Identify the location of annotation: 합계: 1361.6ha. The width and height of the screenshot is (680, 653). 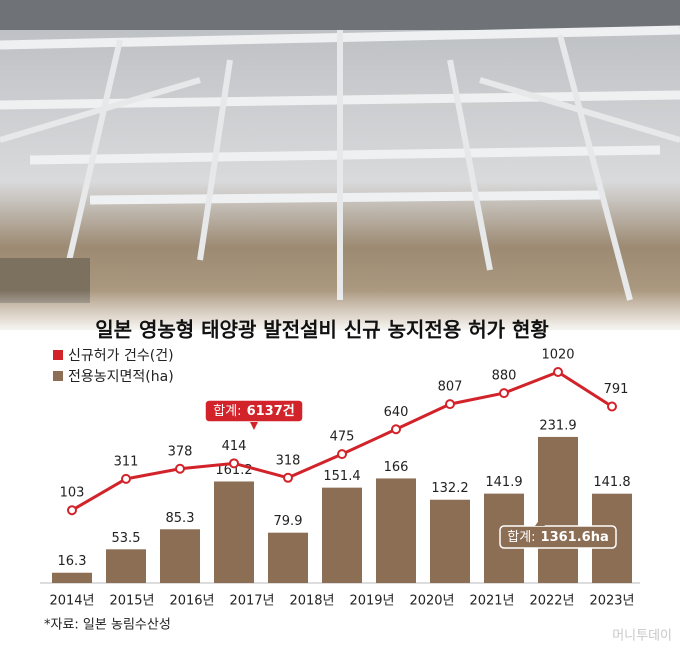
(558, 537).